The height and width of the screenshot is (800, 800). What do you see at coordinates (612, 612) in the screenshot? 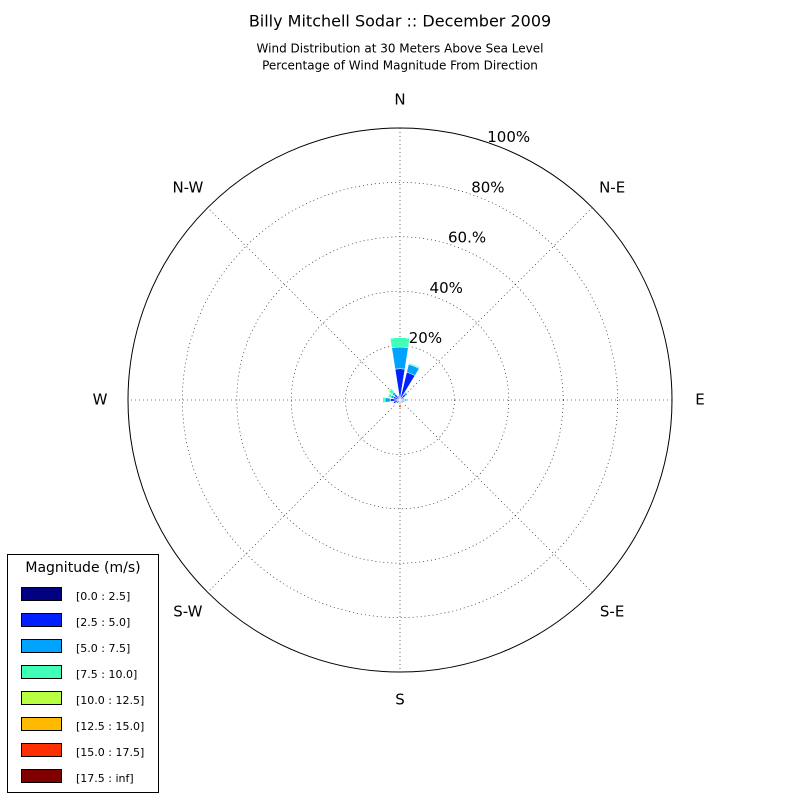
I see `direction-label: S-E` at bounding box center [612, 612].